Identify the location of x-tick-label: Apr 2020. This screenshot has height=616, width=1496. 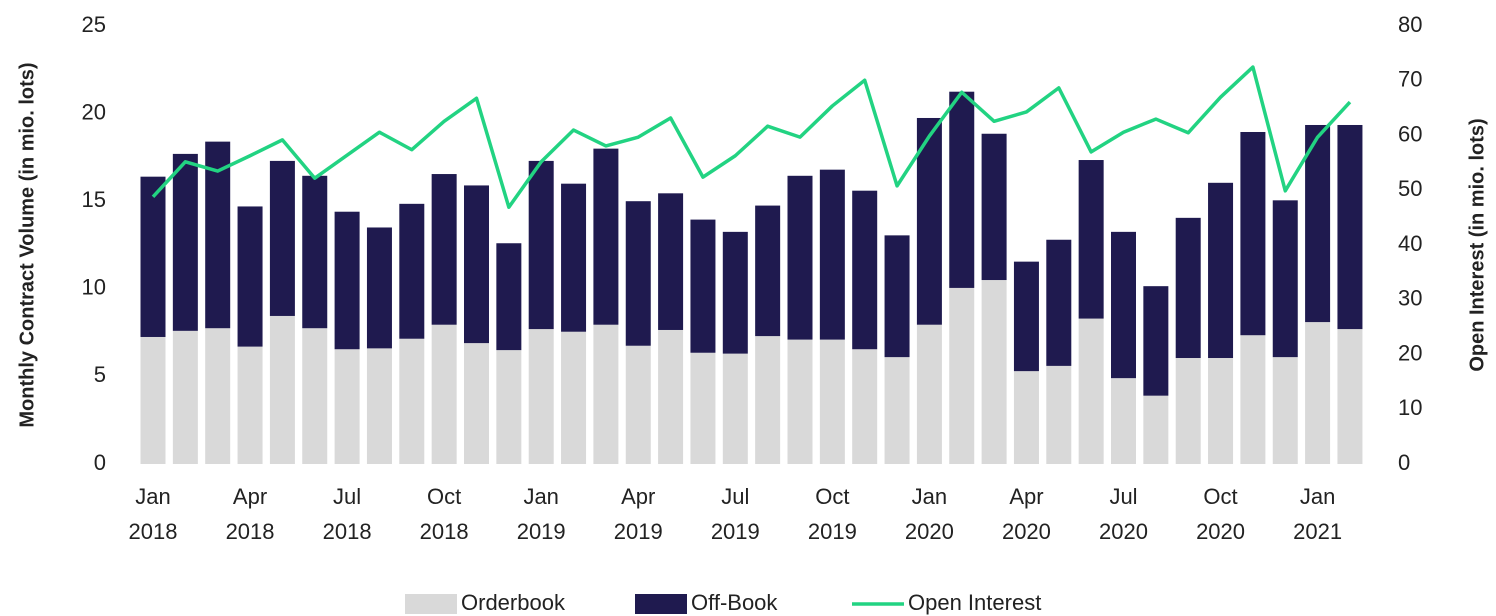
(1026, 514).